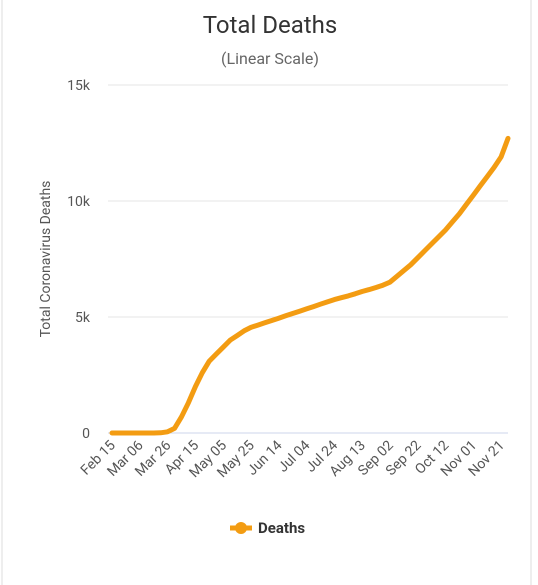 This screenshot has height=585, width=538. Describe the element at coordinates (46, 259) in the screenshot. I see `y-axis-title: Total Coronavirus Deaths` at that location.